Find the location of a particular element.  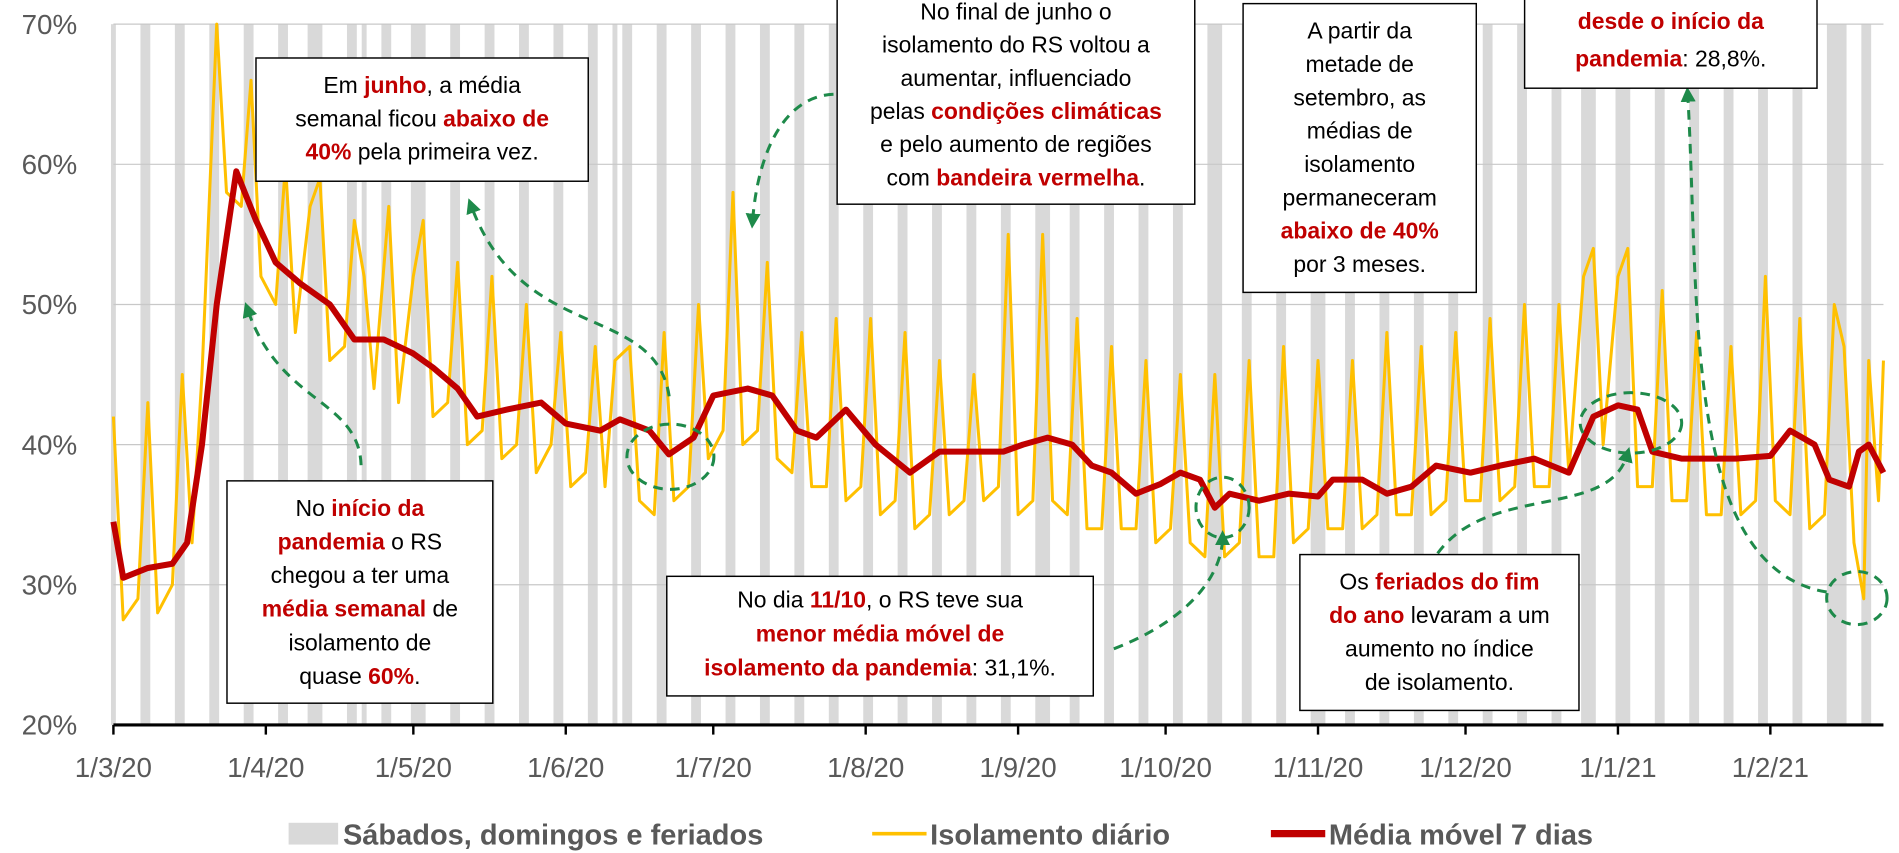

annotation-line: abaixo de 40% is located at coordinates (1360, 231).